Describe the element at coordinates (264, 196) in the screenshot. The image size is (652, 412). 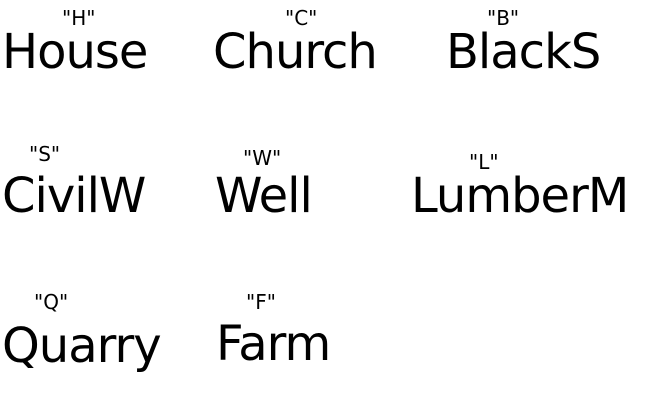
I see `item-label: Well` at that location.